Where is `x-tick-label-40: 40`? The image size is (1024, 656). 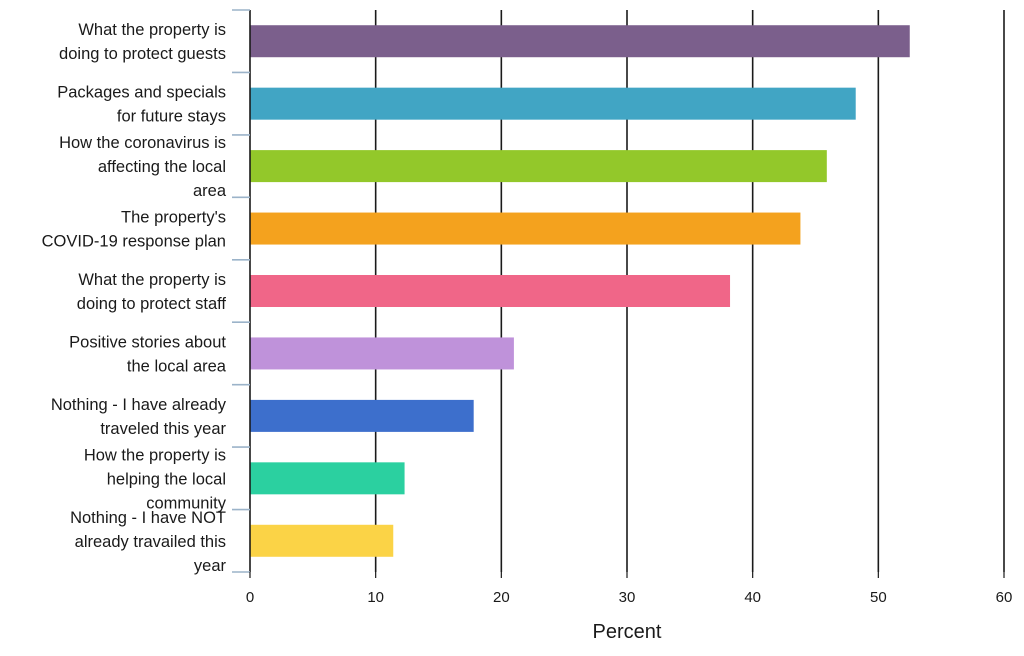
x-tick-label-40: 40 is located at coordinates (752, 597).